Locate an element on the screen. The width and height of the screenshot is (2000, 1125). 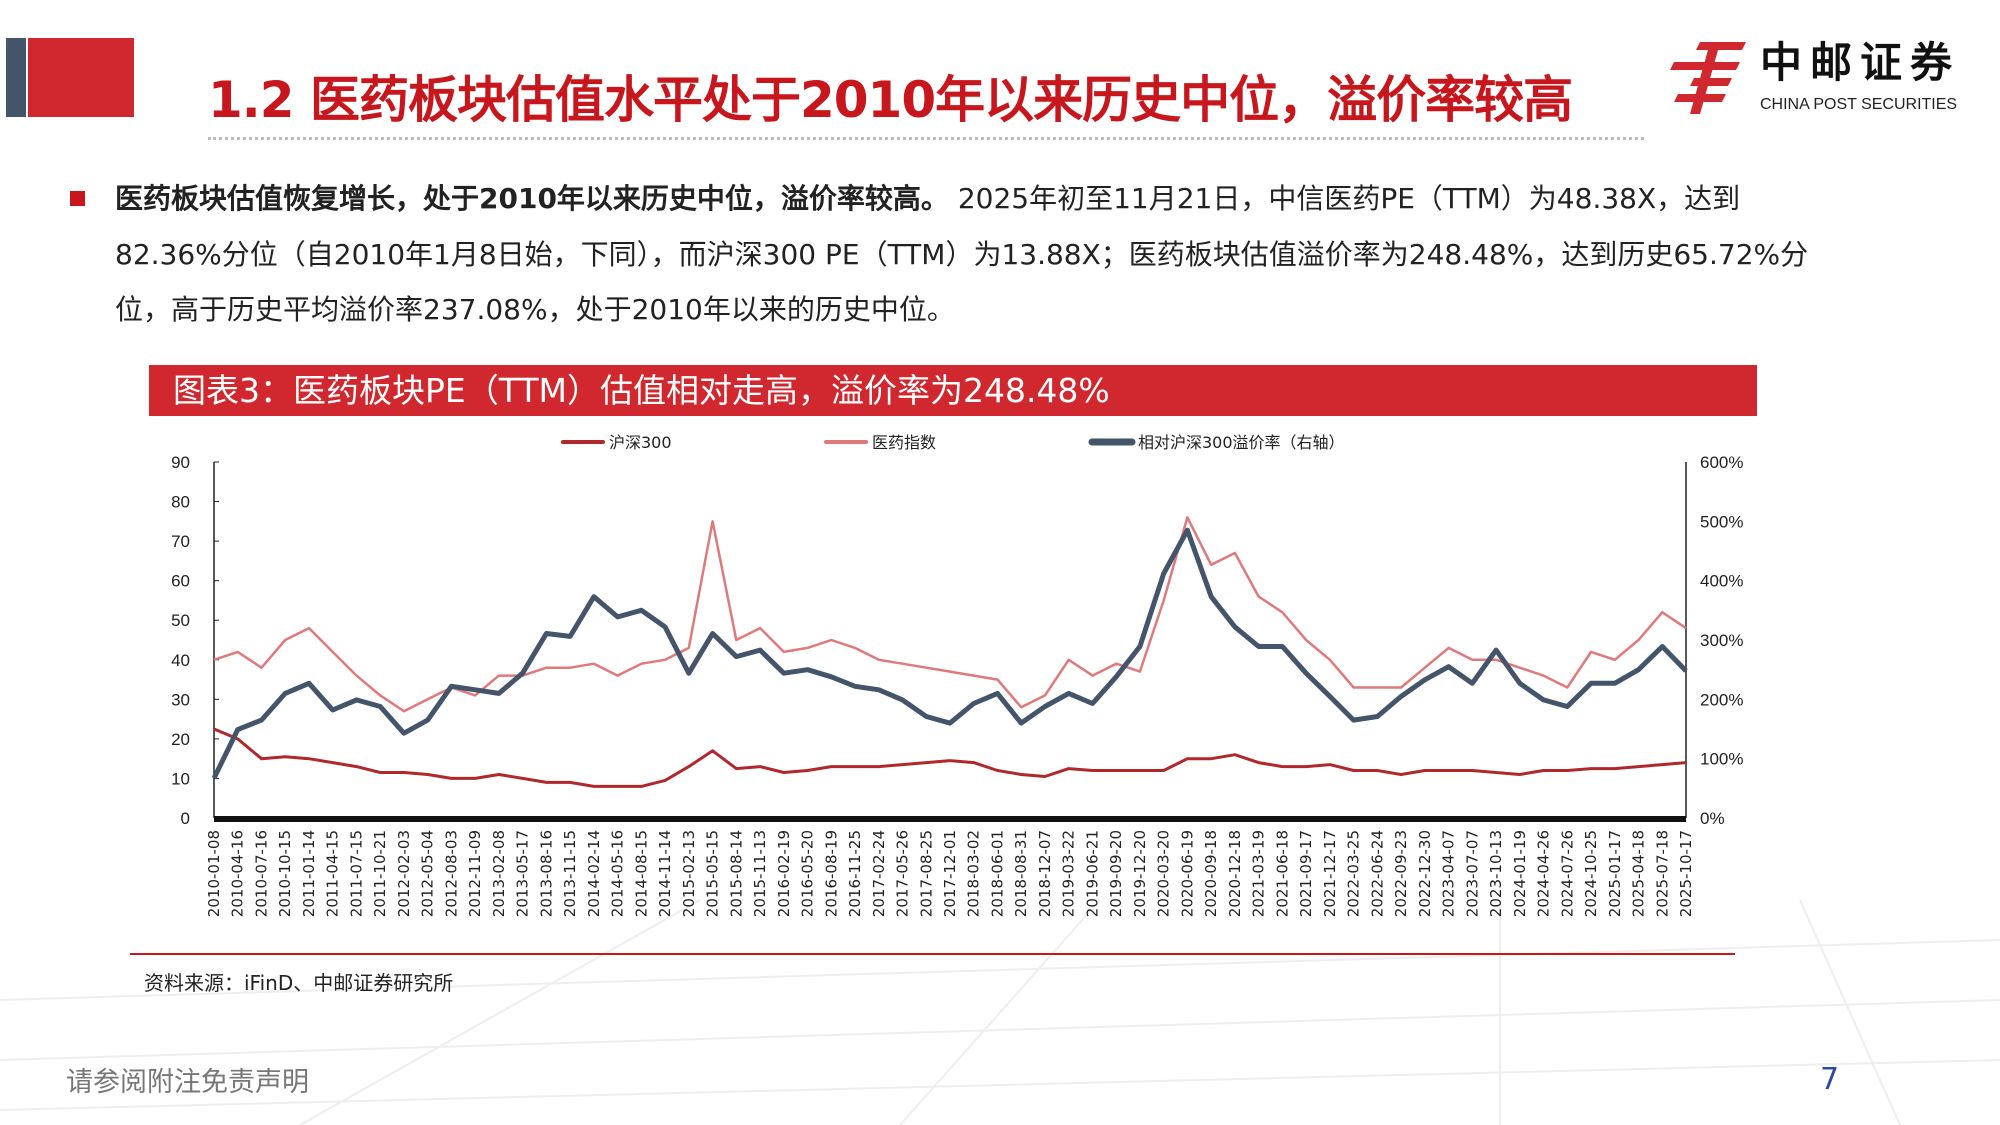
x-tick-label: 2013-11-15 is located at coordinates (570, 873).